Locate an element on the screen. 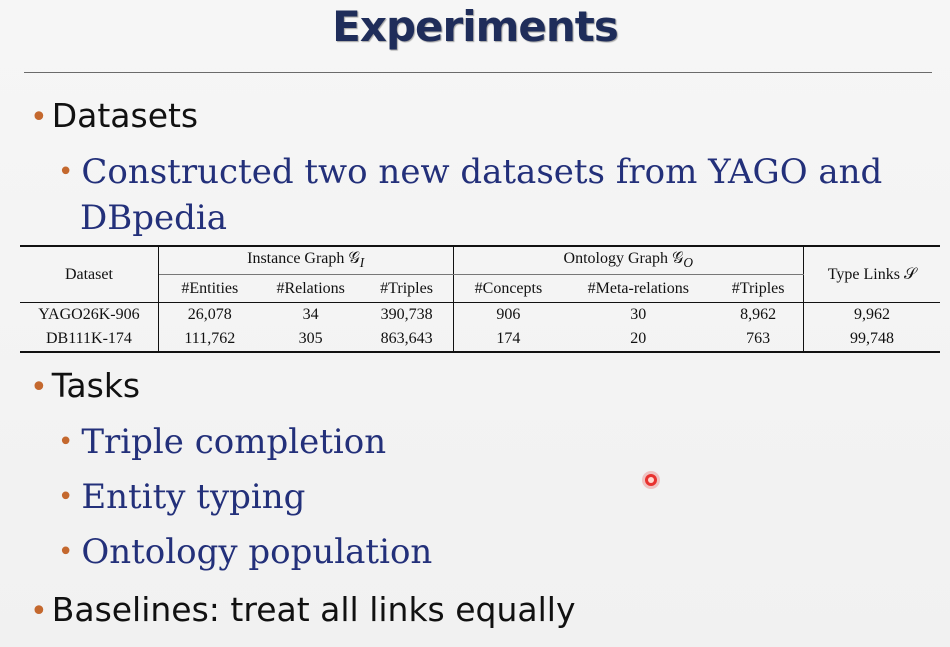  col-type-links-header: Type Links 𝒮 is located at coordinates (871, 275).